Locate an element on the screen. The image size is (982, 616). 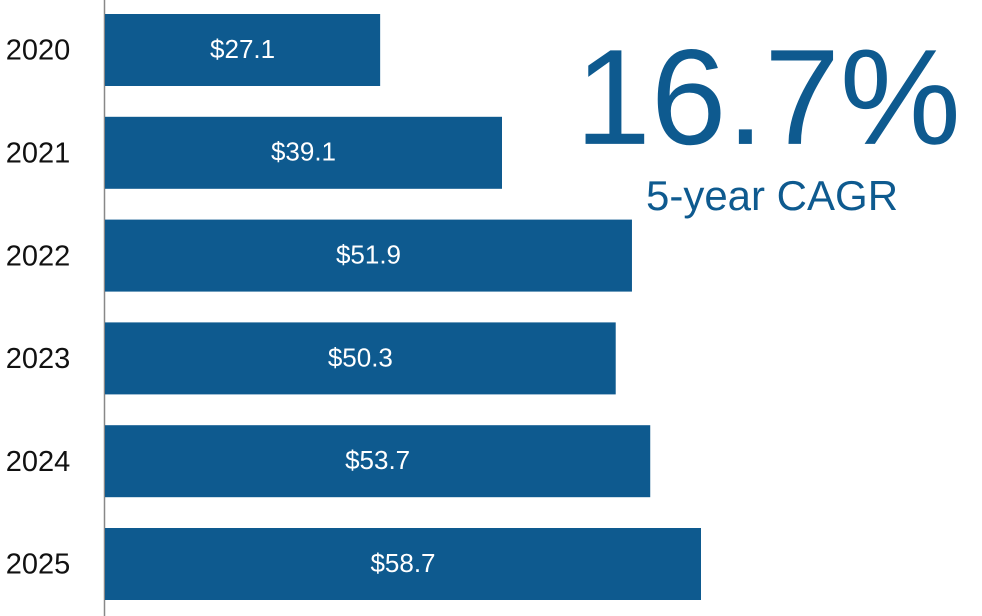
category-label: 2021 is located at coordinates (38, 153).